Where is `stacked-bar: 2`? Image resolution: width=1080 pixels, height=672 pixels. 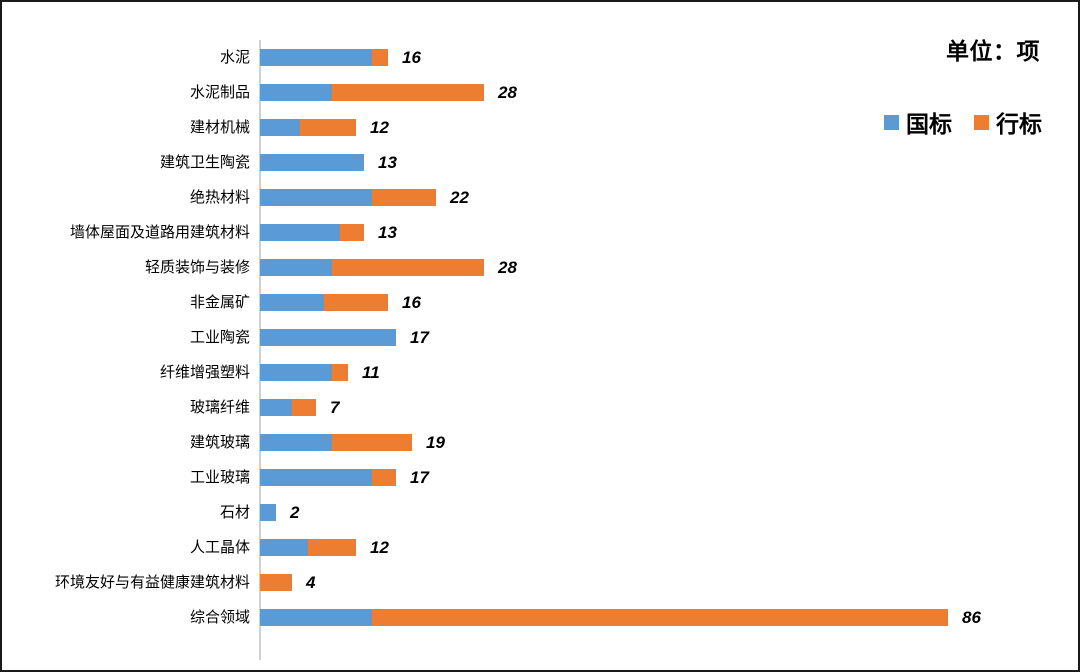 stacked-bar: 2 is located at coordinates (279, 512).